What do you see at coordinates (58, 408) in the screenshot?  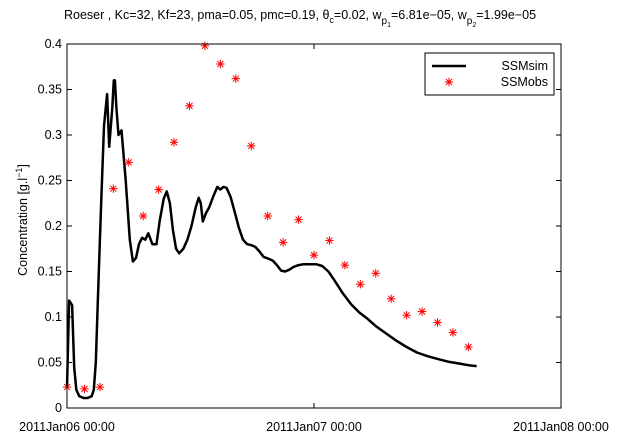 I see `y-tick-label: 0` at bounding box center [58, 408].